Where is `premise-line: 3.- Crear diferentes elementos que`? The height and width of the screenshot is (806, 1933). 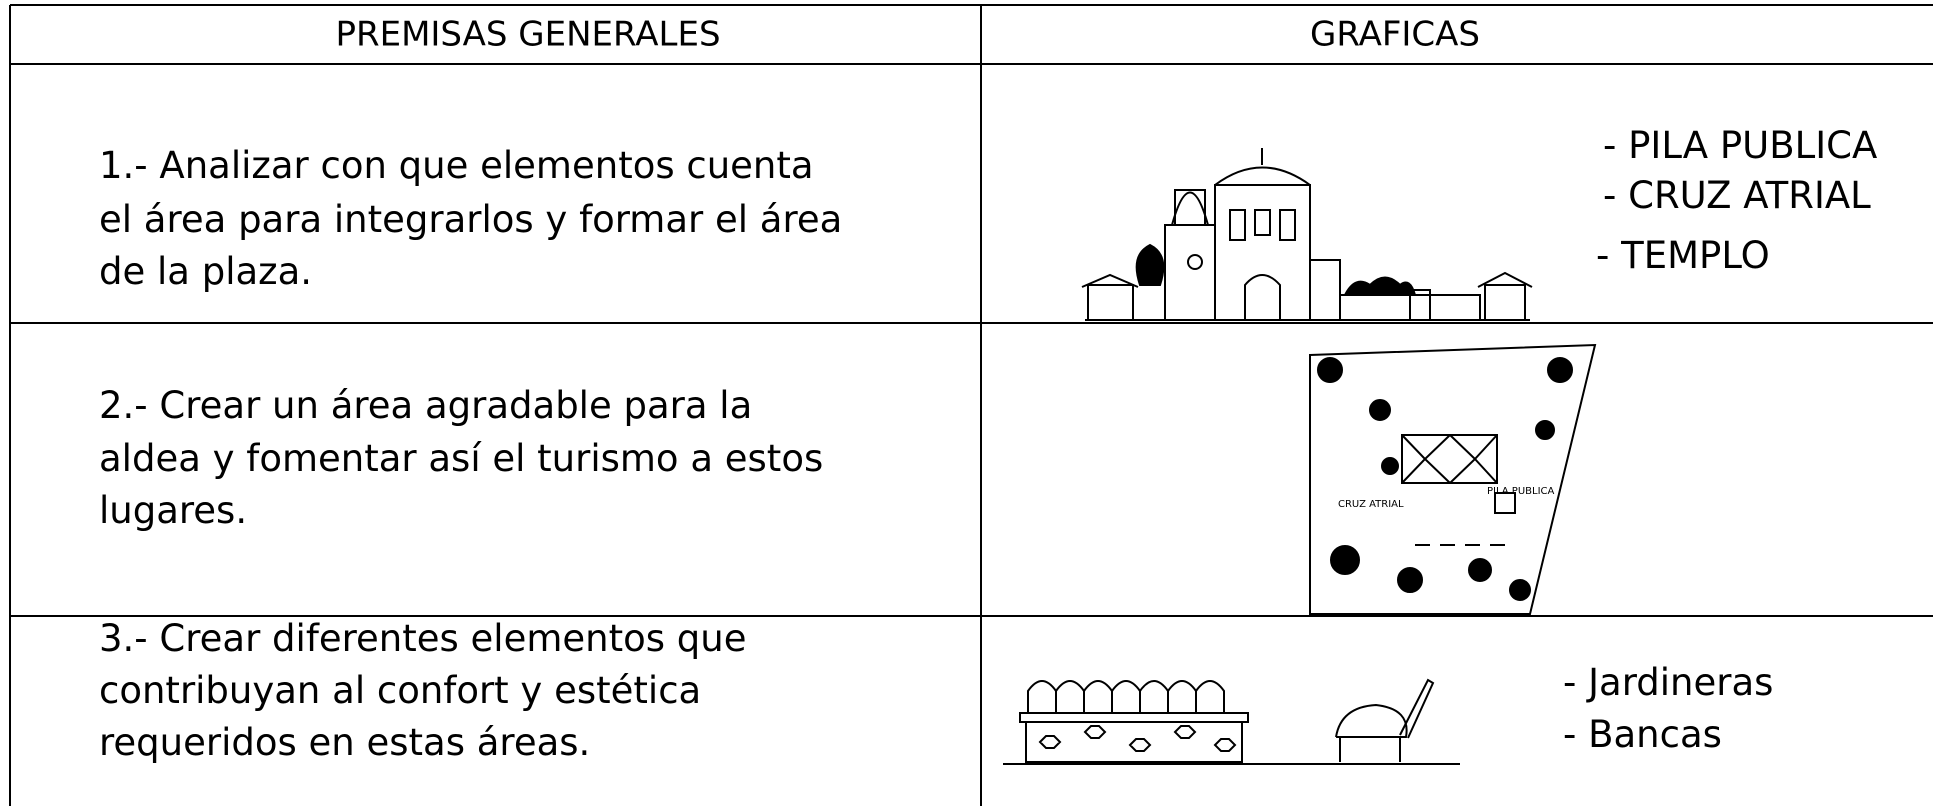
premise-line: 3.- Crear diferentes elementos que is located at coordinates (422, 638).